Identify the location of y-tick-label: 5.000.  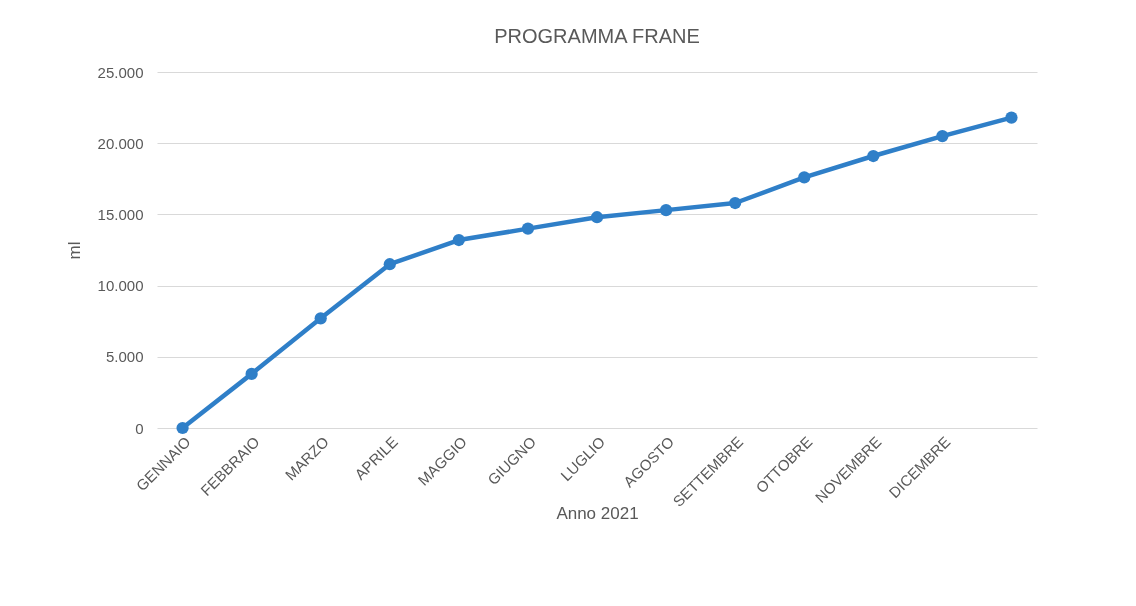
(124, 357).